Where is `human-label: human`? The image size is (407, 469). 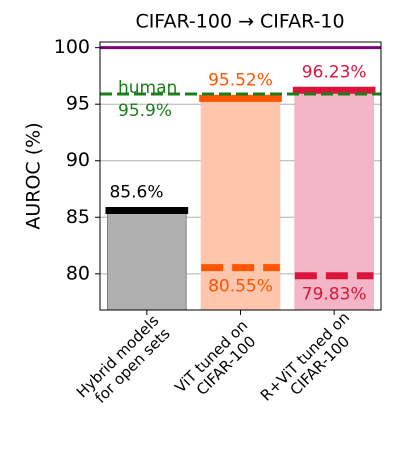 human-label: human is located at coordinates (147, 88).